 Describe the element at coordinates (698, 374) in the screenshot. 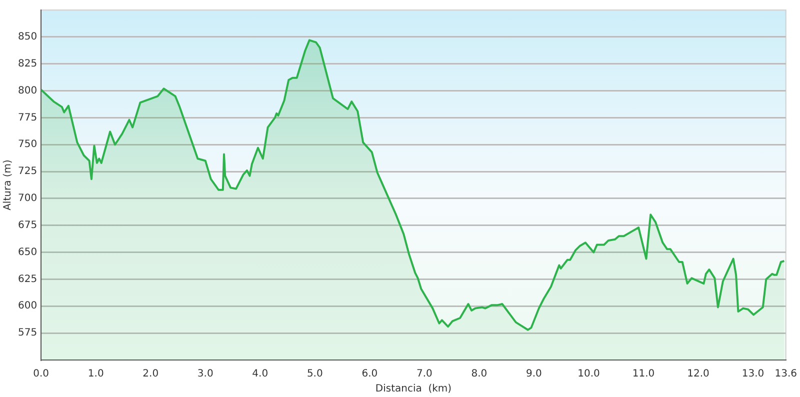

I see `x-tick-label: 12.0` at that location.